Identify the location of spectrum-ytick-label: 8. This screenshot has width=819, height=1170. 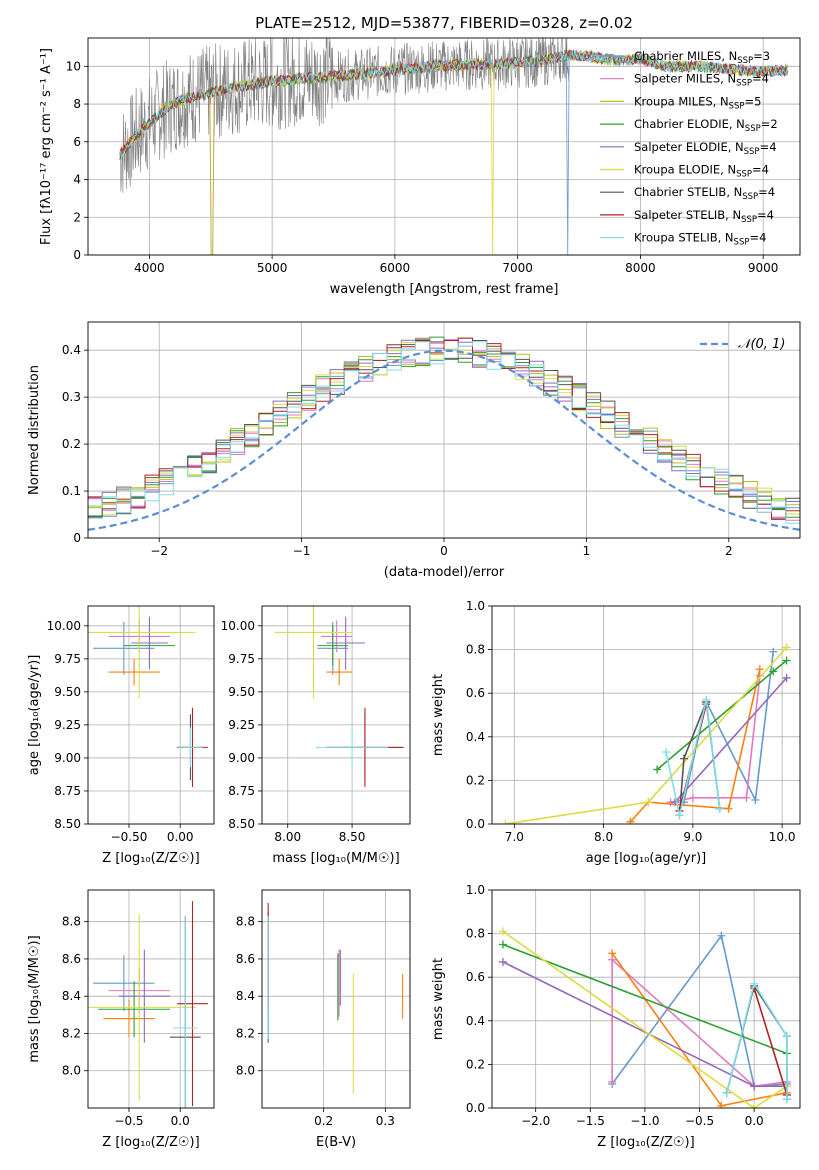
(77, 104).